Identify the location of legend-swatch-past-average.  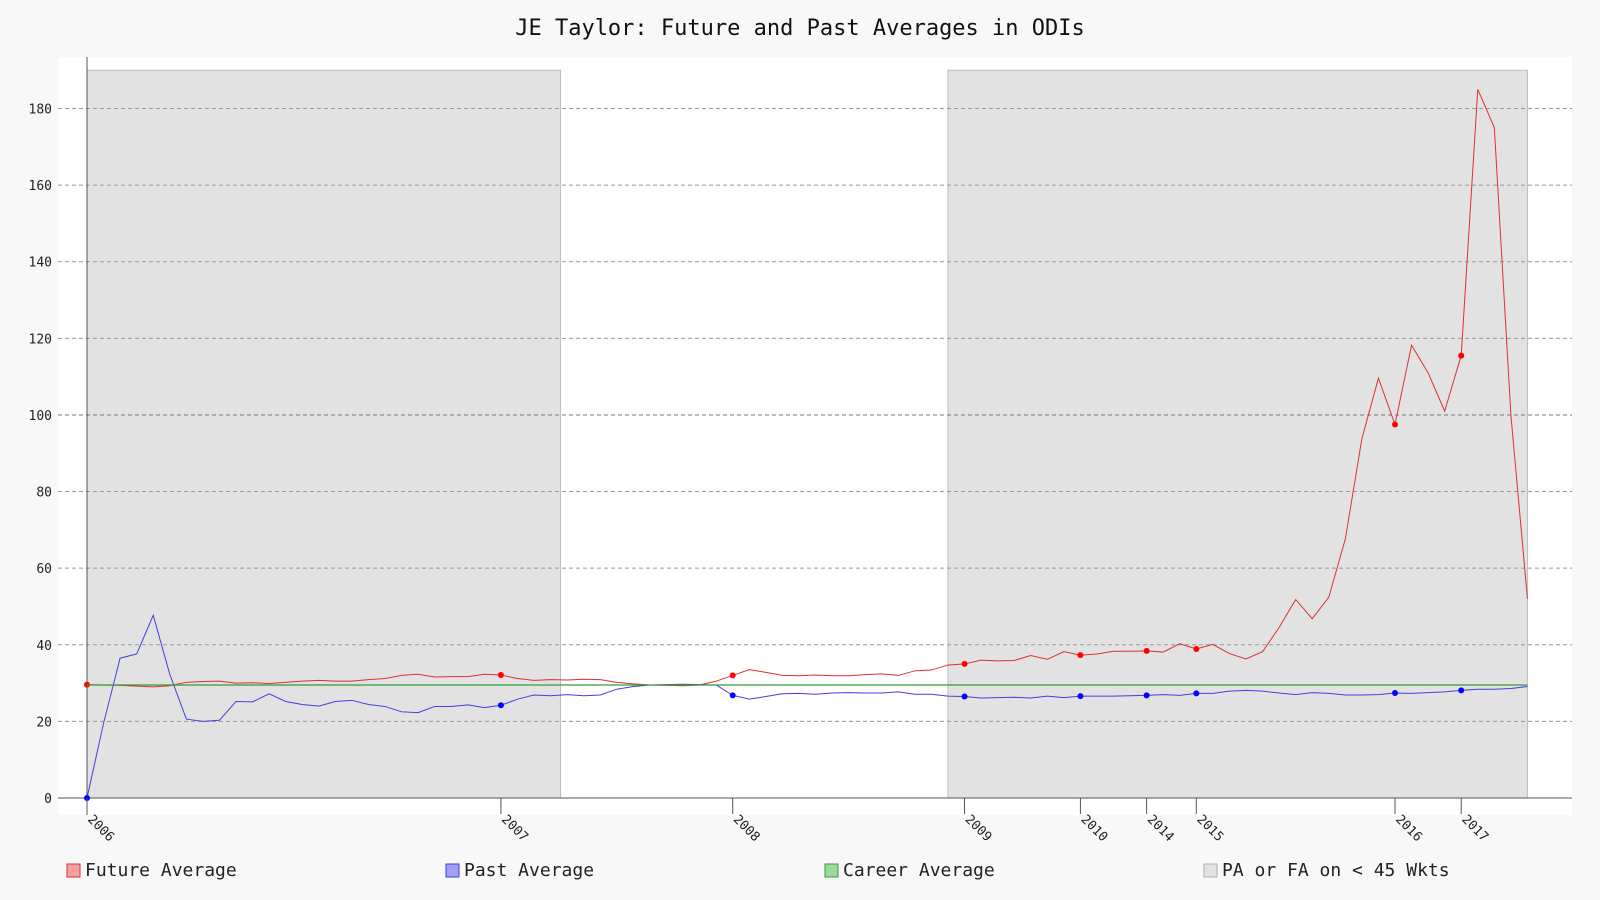
(452, 870).